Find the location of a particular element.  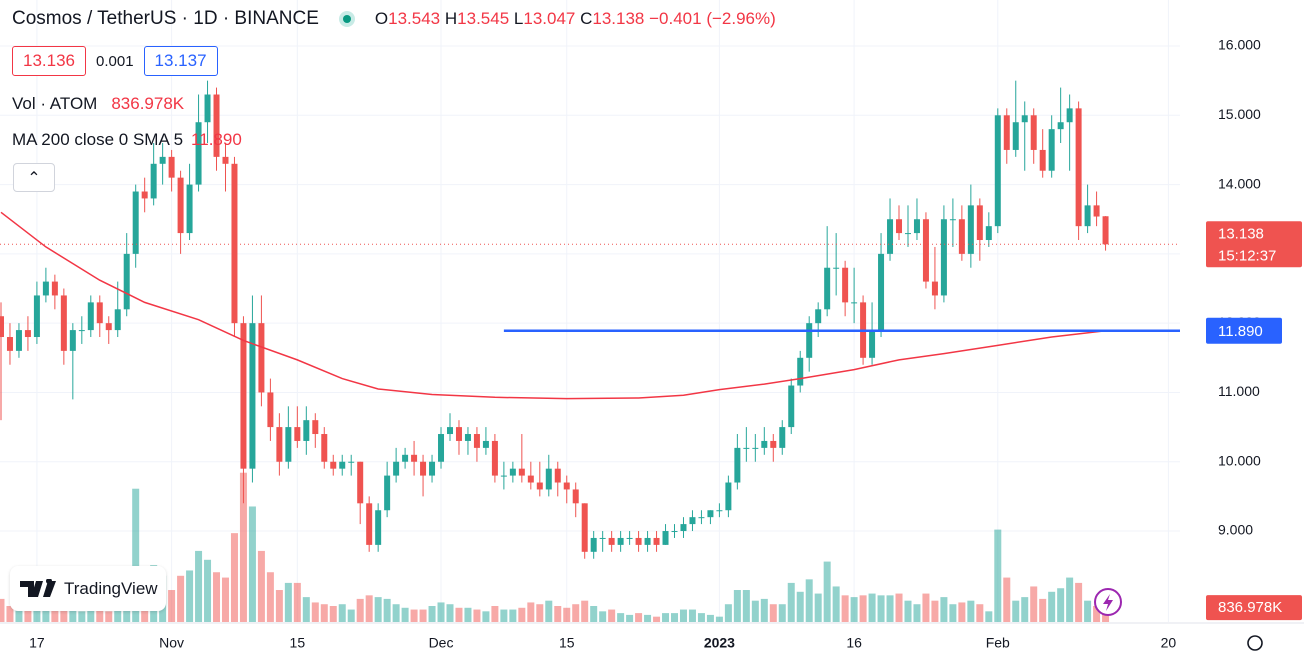

c-value: 13.138 is located at coordinates (618, 18).